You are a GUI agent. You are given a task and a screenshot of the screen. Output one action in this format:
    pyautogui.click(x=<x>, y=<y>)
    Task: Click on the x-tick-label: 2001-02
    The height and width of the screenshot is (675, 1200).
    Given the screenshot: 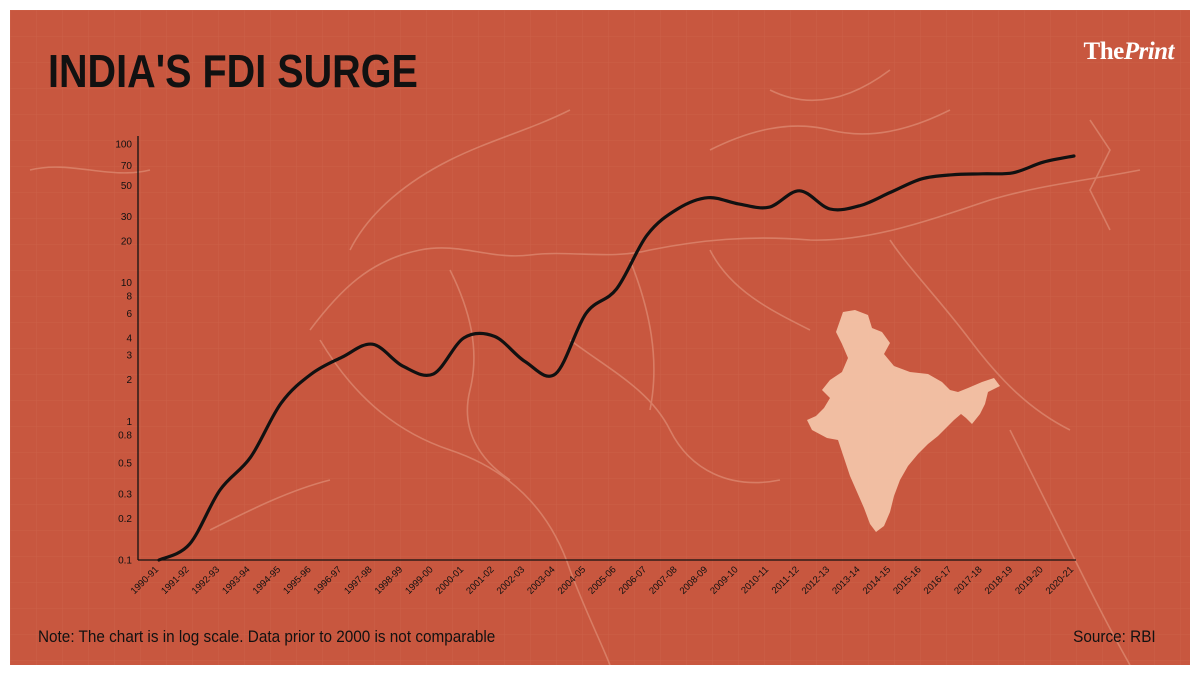 What is the action you would take?
    pyautogui.click(x=480, y=580)
    